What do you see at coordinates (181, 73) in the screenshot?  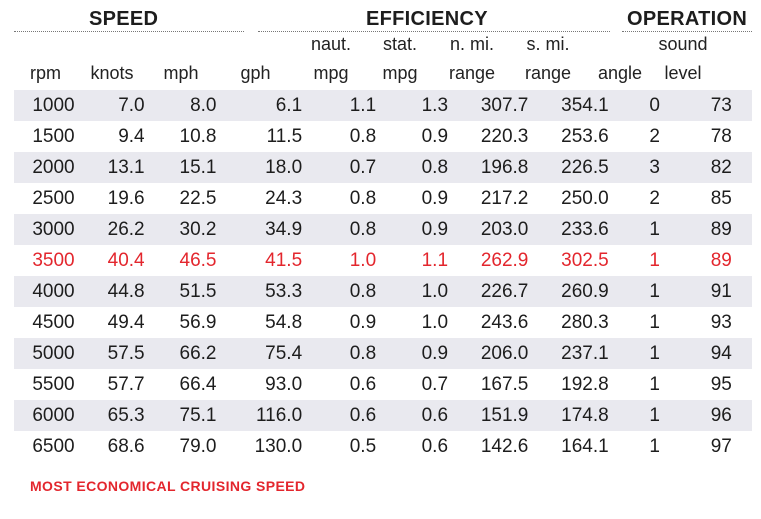 I see `header-mph-line2: mph` at bounding box center [181, 73].